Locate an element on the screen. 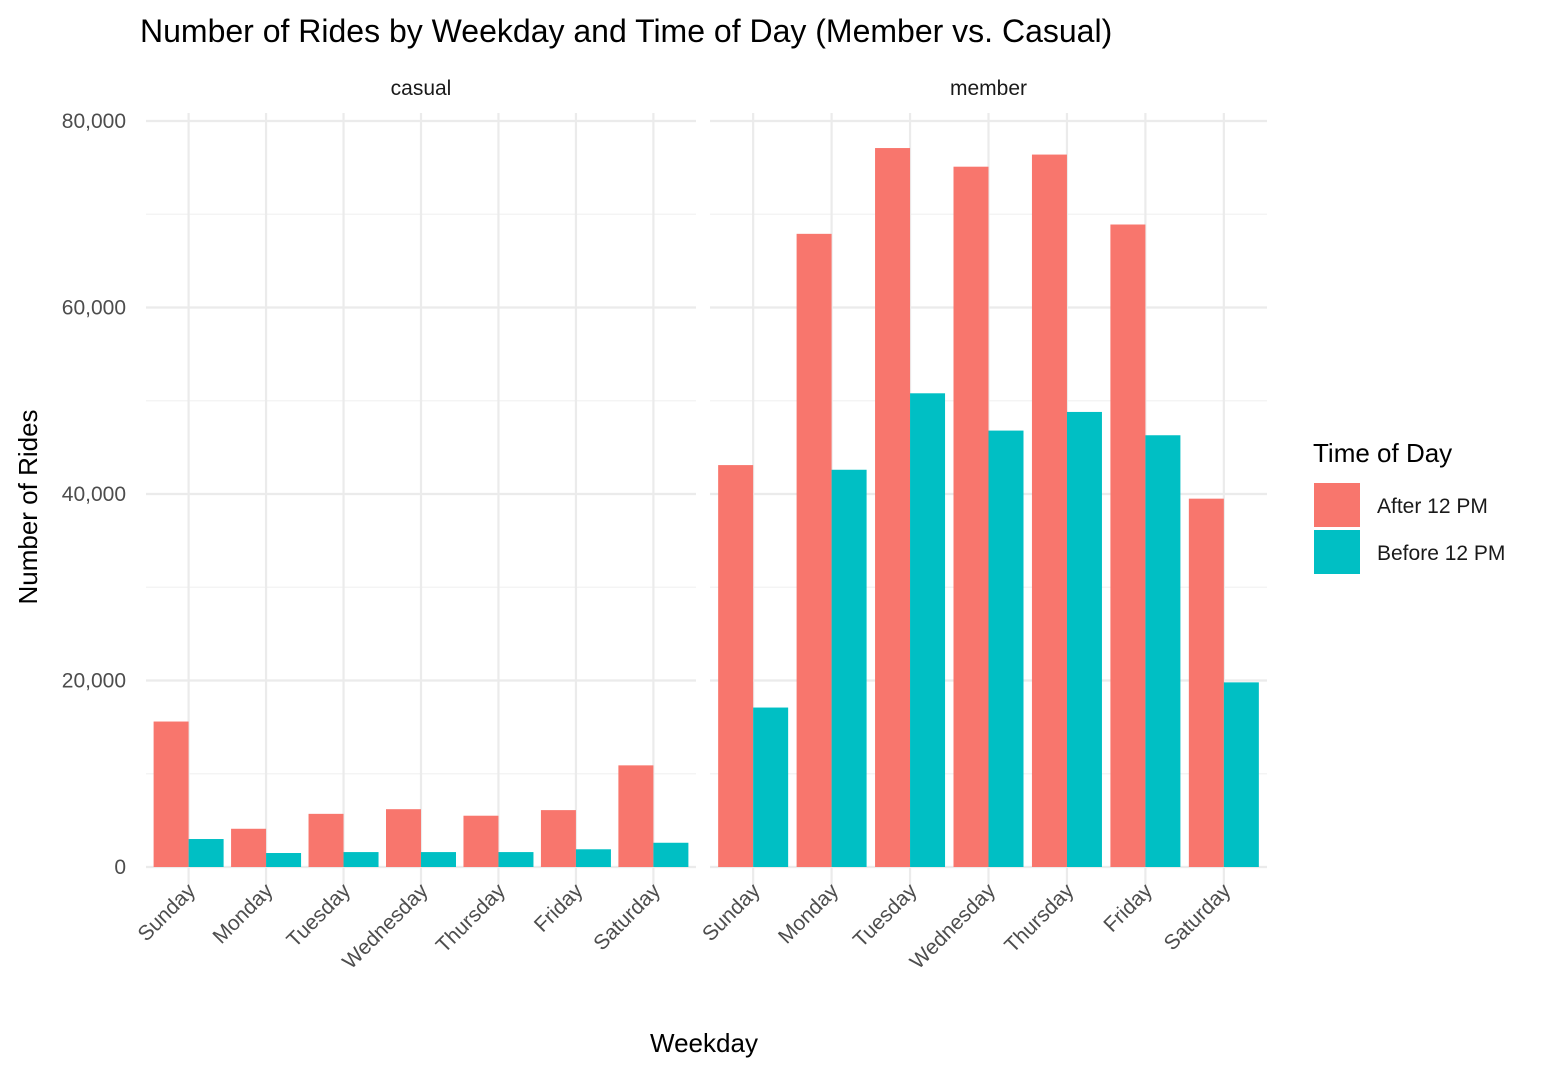  bar-member-after-wednesday is located at coordinates (971, 516).